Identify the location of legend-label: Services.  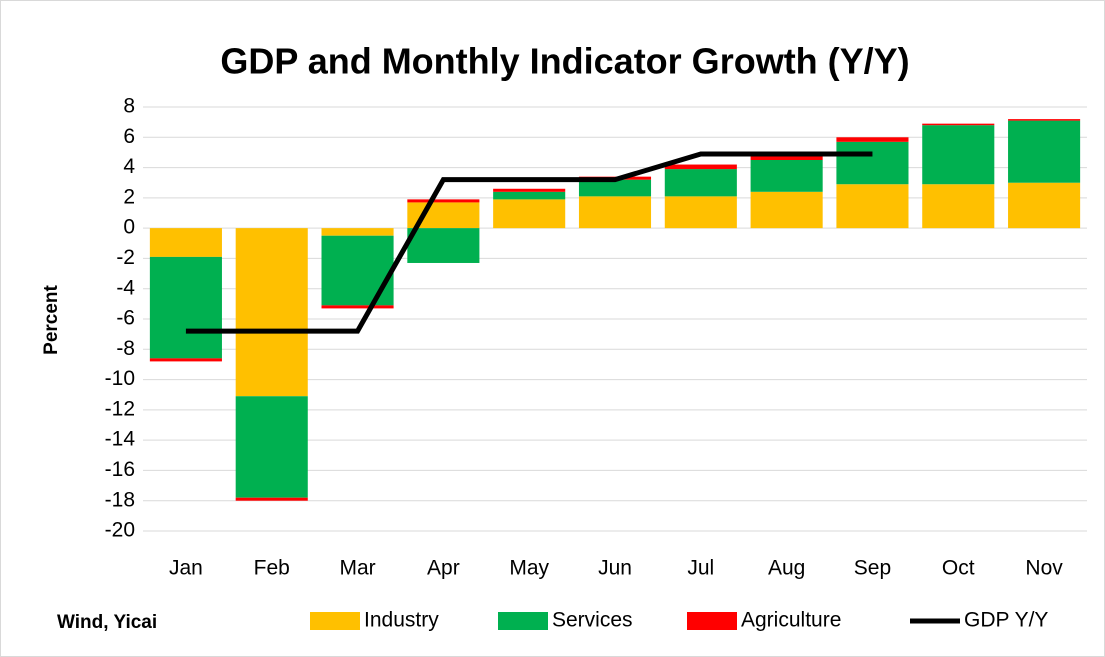
(592, 620).